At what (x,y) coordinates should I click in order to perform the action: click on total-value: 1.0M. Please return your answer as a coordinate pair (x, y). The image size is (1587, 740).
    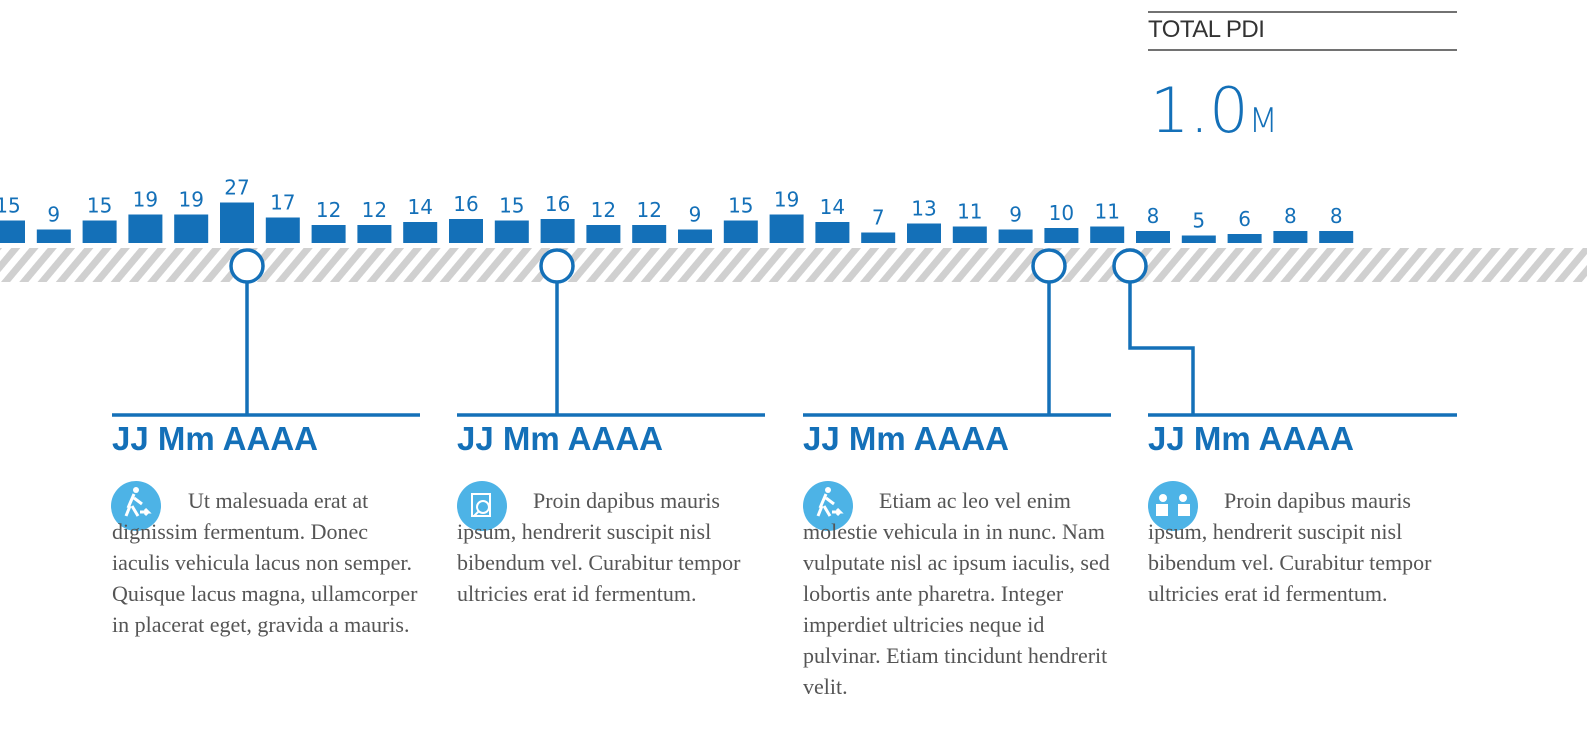
    Looking at the image, I should click on (1214, 110).